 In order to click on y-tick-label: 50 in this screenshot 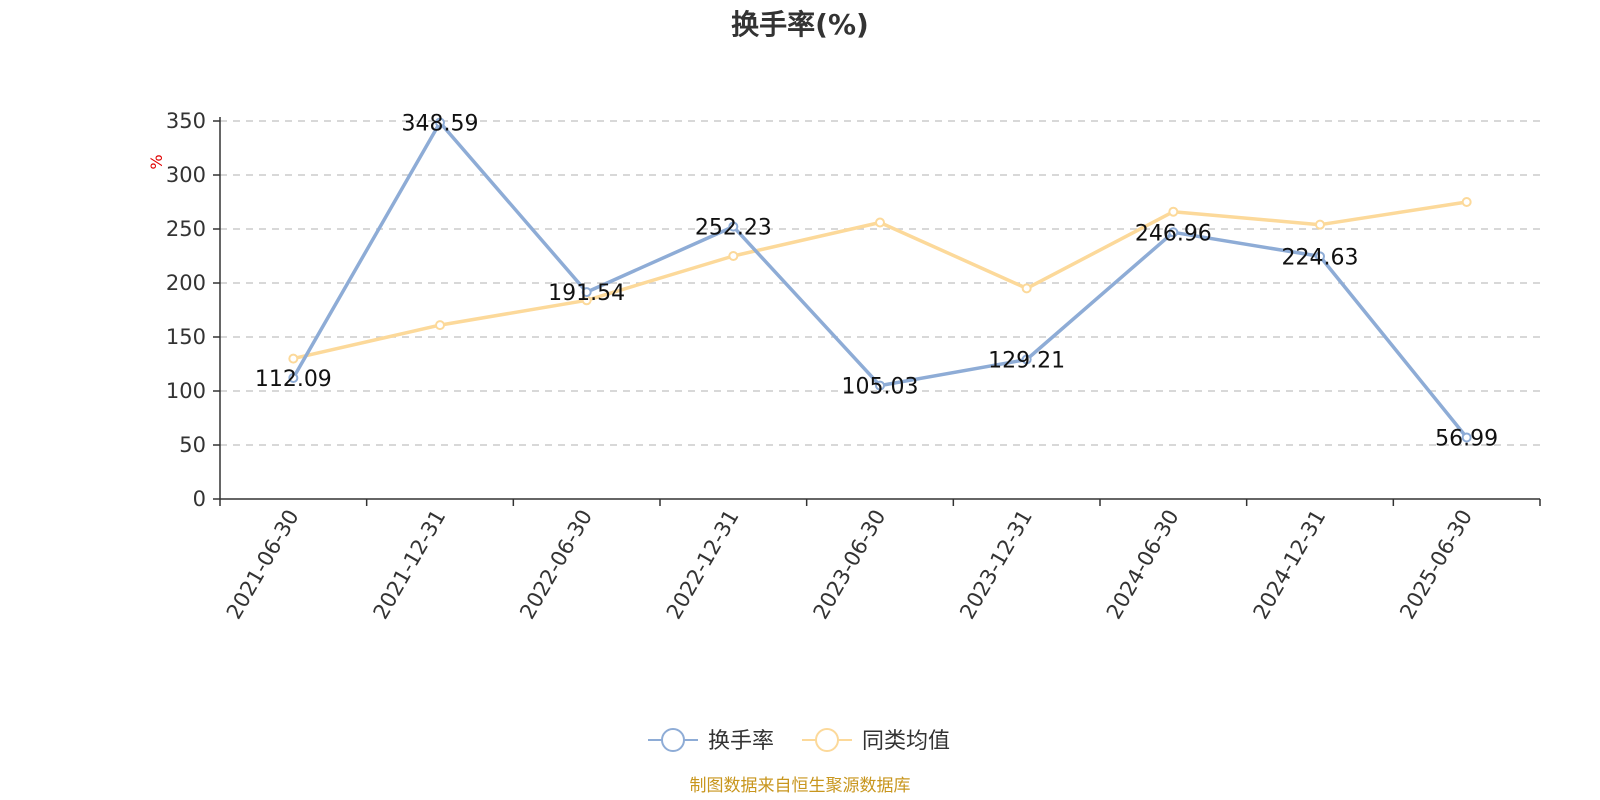, I will do `click(192, 445)`.